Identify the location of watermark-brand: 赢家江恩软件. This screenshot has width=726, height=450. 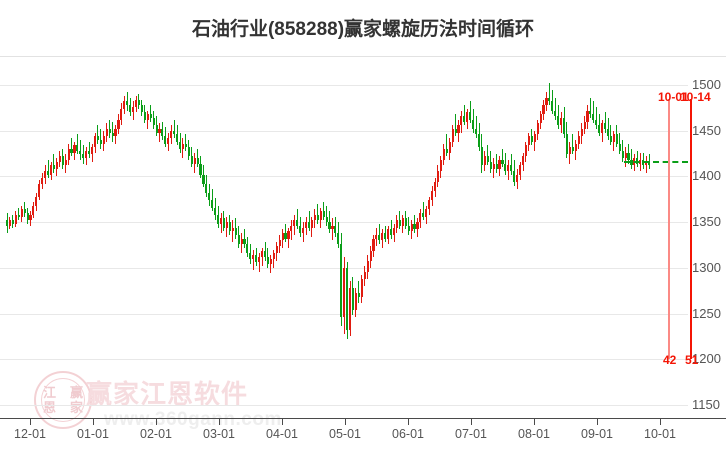
(167, 394).